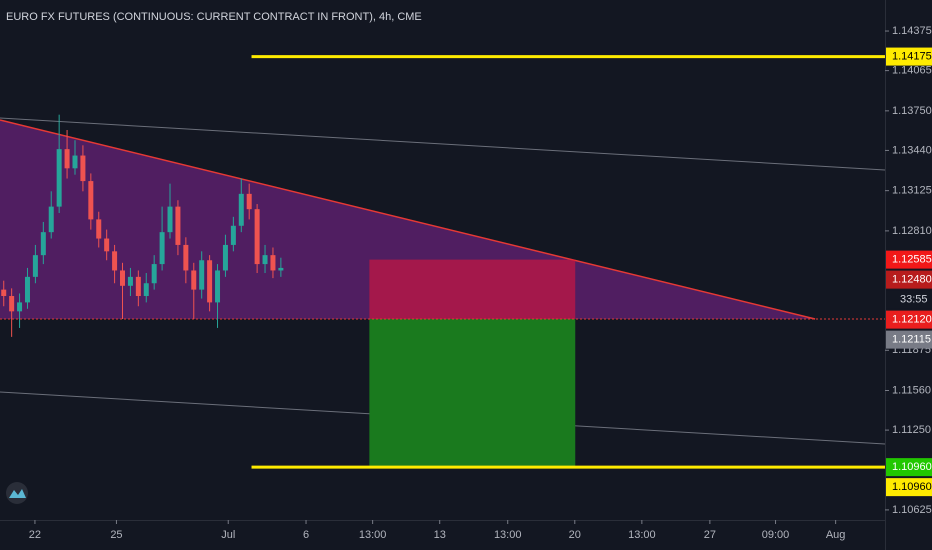  What do you see at coordinates (472, 393) in the screenshot?
I see `target-zone` at bounding box center [472, 393].